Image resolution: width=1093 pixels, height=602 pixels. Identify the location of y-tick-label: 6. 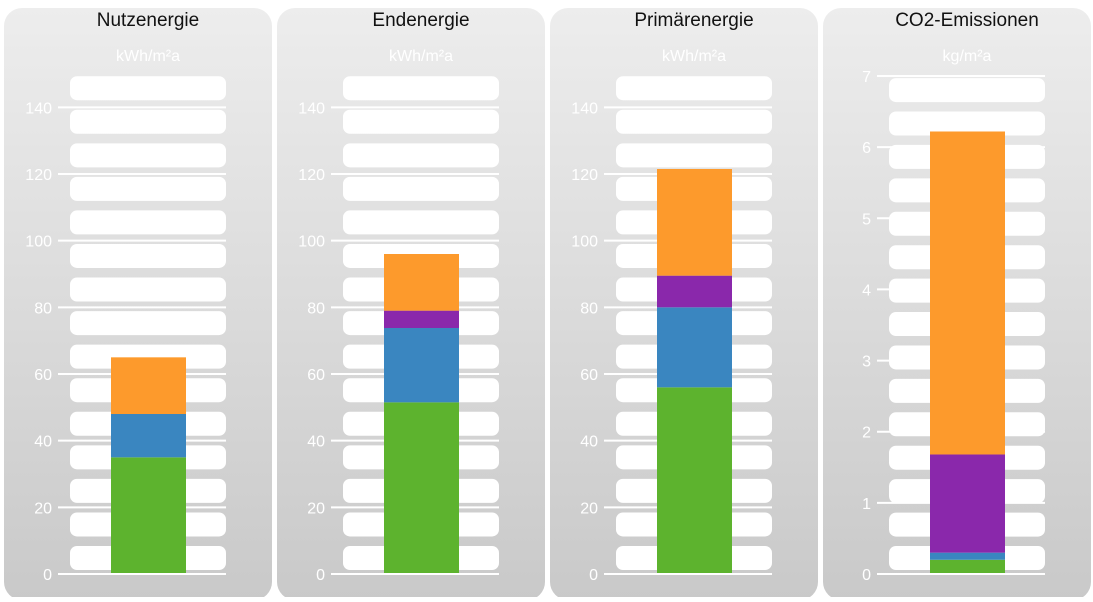
(866, 148).